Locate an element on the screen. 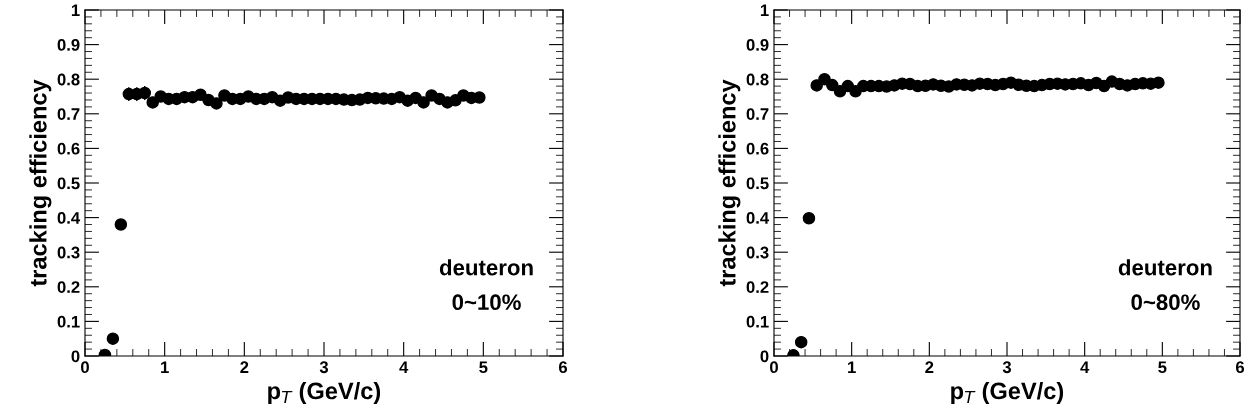 The width and height of the screenshot is (1254, 419). annotation: 0~80% is located at coordinates (1165, 302).